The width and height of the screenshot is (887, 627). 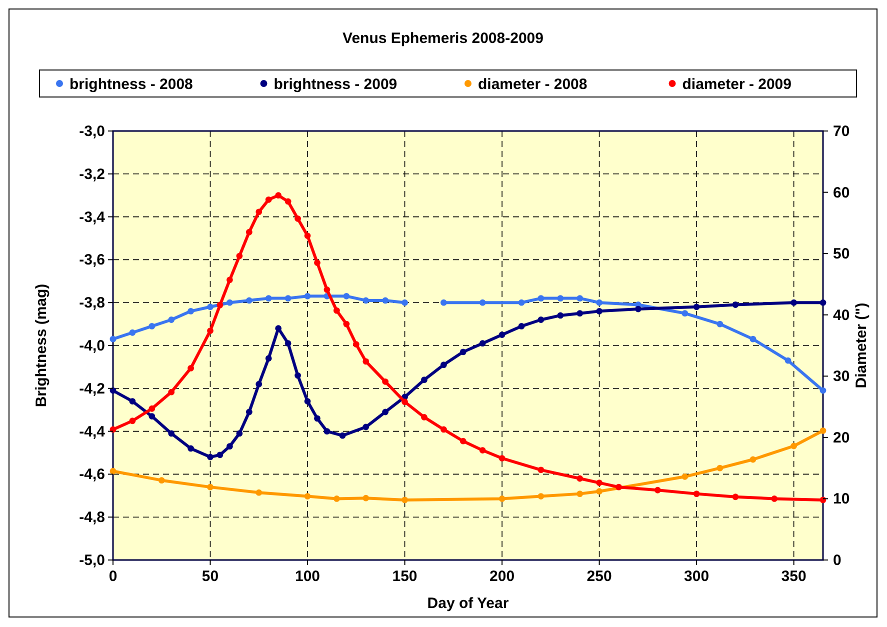 I want to click on x-tick-label: 200, so click(x=502, y=576).